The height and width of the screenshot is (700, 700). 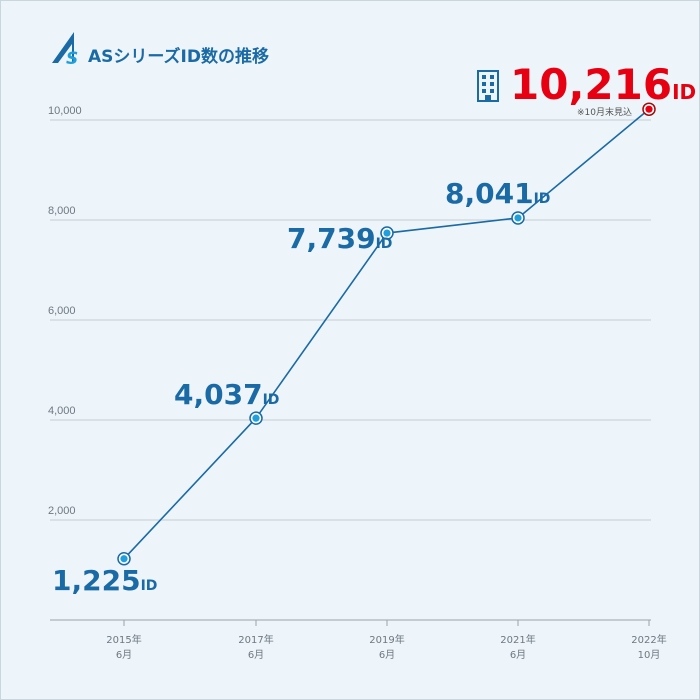 What do you see at coordinates (331, 238) in the screenshot?
I see `value-number: 7,739` at bounding box center [331, 238].